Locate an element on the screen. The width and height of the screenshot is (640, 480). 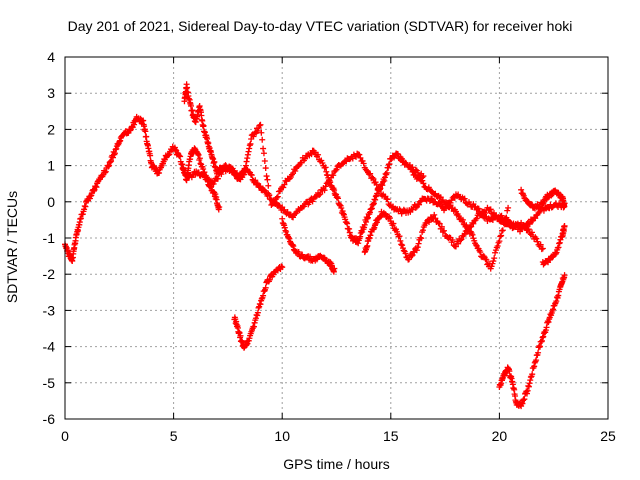
y-tick-label: 3 is located at coordinates (51, 93).